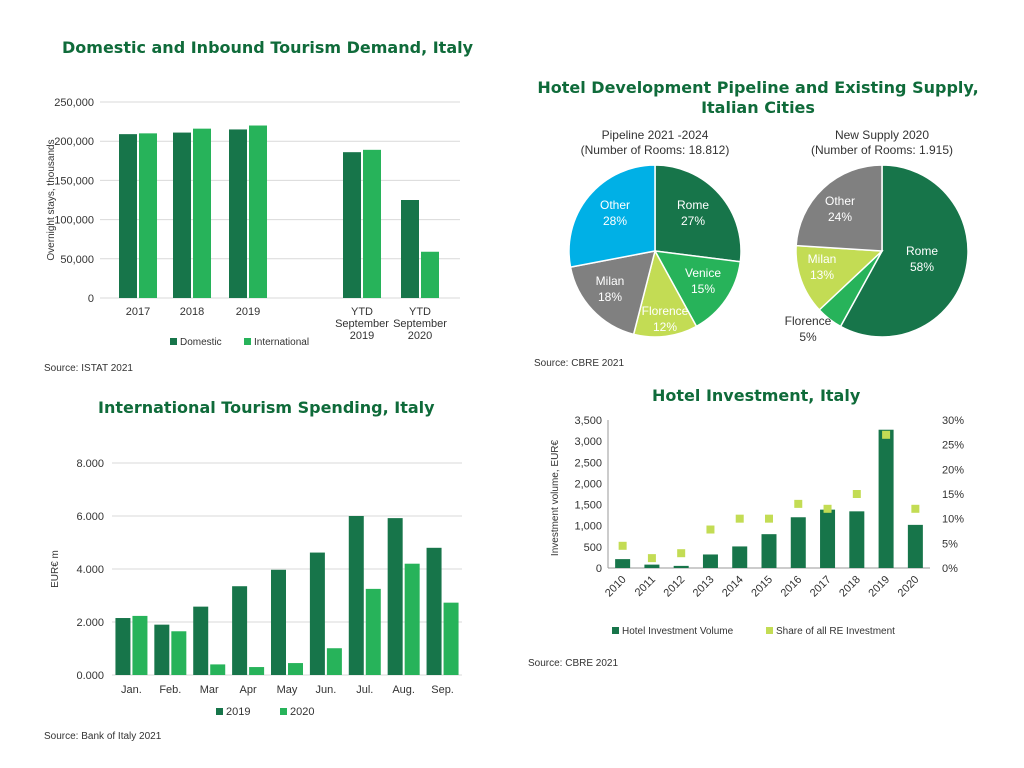 The height and width of the screenshot is (768, 1024). What do you see at coordinates (665, 311) in the screenshot?
I see `pie1-slice-label: Florence` at bounding box center [665, 311].